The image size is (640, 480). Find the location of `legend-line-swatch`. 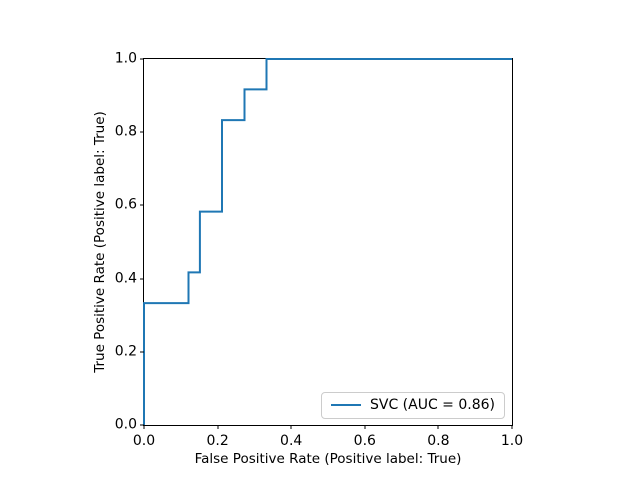

legend-line-swatch is located at coordinates (345, 405).